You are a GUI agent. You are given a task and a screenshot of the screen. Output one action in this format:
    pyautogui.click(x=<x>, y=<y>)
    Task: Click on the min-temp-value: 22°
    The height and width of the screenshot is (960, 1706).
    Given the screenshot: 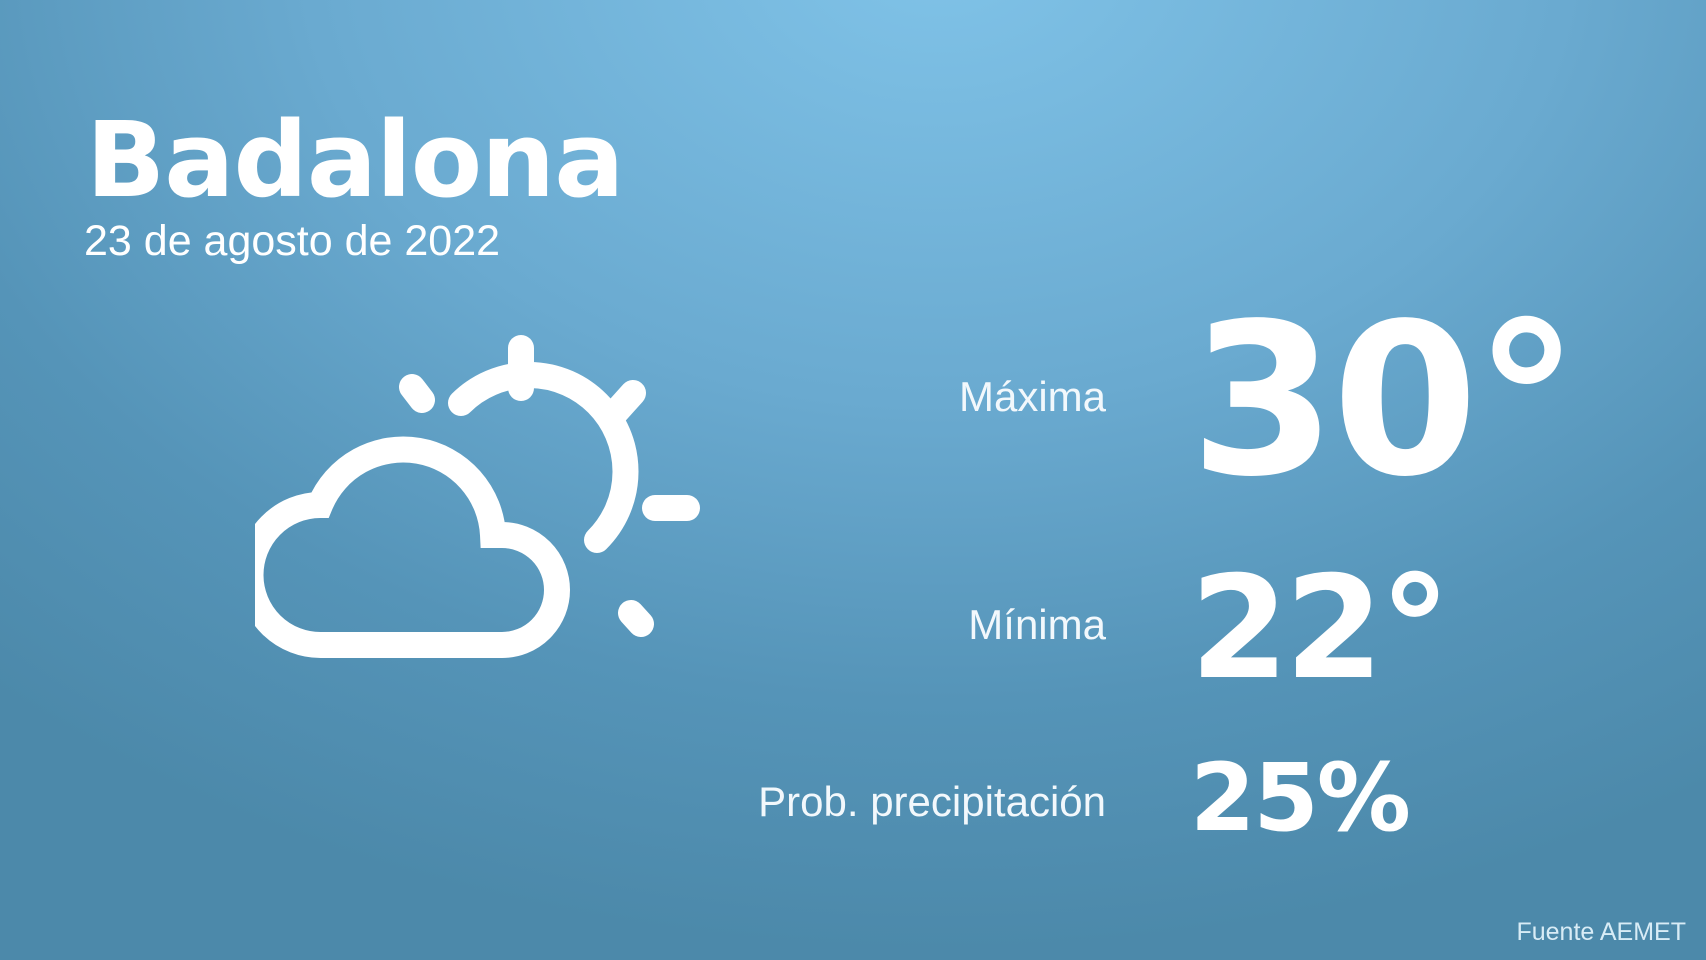 What is the action you would take?
    pyautogui.click(x=1320, y=628)
    